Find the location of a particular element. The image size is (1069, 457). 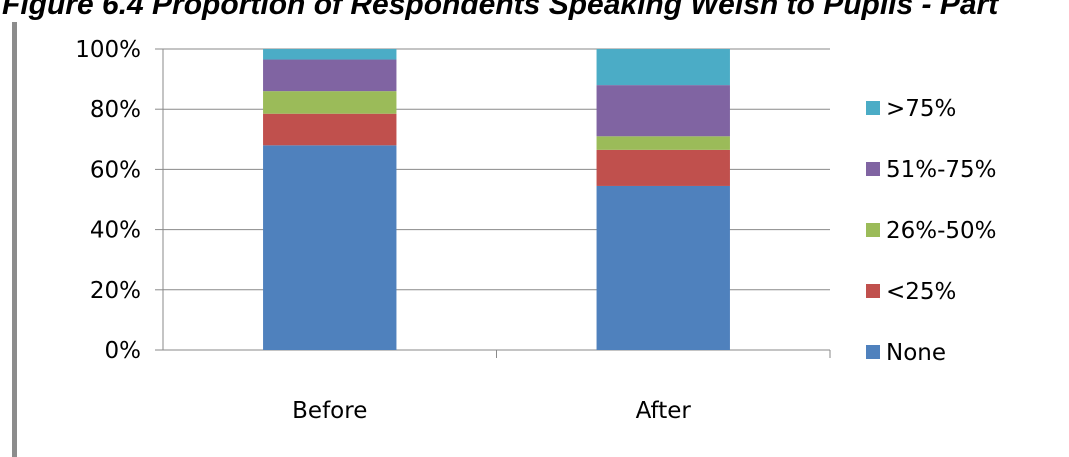

y-tick-label: 0% is located at coordinates (123, 351).